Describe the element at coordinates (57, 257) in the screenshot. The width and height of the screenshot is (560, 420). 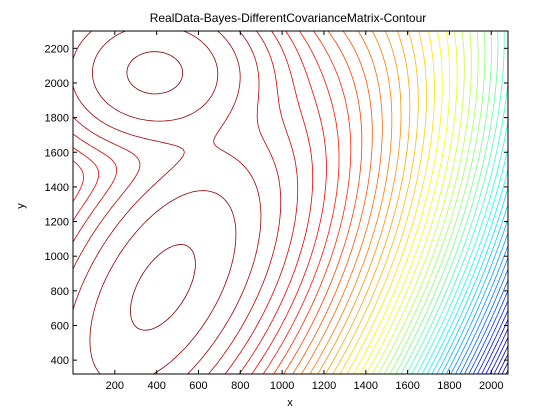
I see `y-tick-label: 1000` at that location.